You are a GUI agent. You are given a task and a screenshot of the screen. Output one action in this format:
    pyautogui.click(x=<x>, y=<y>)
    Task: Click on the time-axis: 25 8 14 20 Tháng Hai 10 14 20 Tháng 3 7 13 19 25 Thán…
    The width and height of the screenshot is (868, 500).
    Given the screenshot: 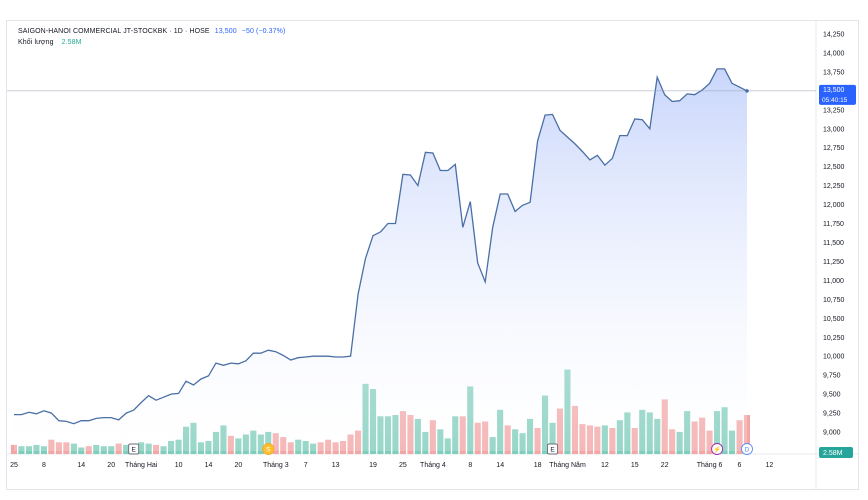 What is the action you would take?
    pyautogui.click(x=391, y=465)
    